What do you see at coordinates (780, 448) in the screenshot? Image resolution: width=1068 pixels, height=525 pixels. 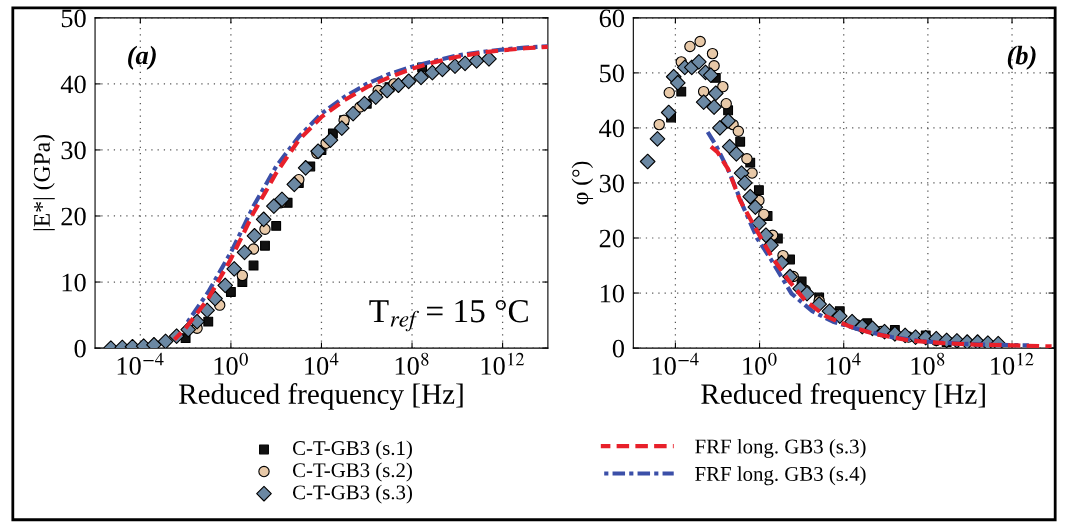 I see `legend-label: FRF long. GB3 (s.3)` at bounding box center [780, 448].